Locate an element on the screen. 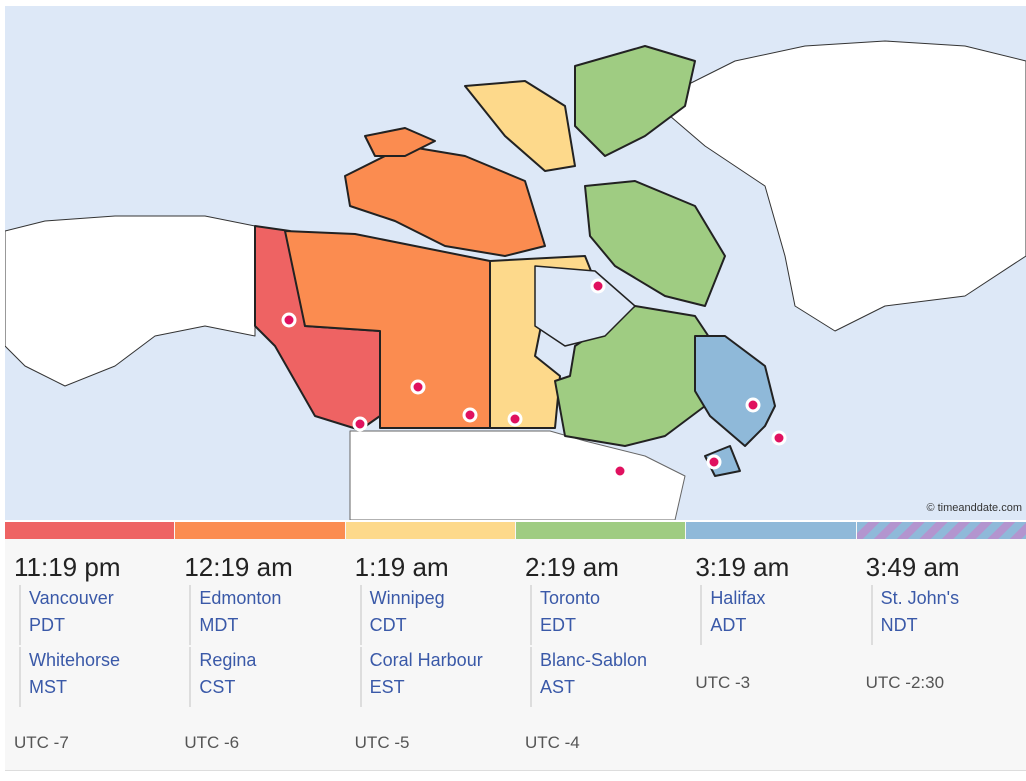 This screenshot has height=781, width=1026. city-link: Whitehorse is located at coordinates (75, 660).